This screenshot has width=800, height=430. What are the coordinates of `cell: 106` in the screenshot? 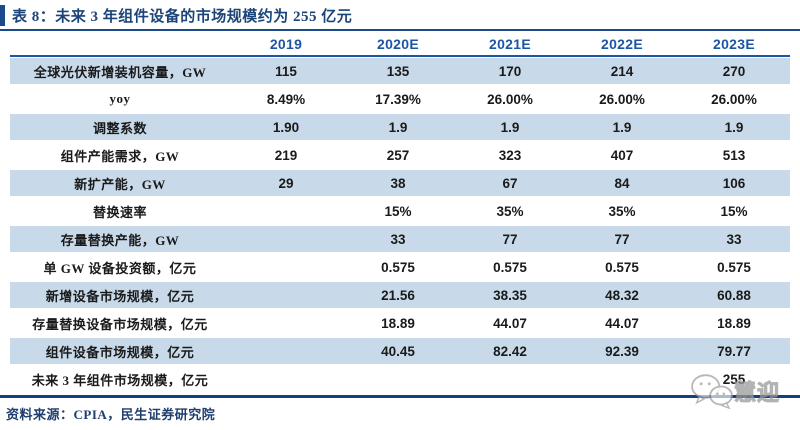 It's located at (734, 183).